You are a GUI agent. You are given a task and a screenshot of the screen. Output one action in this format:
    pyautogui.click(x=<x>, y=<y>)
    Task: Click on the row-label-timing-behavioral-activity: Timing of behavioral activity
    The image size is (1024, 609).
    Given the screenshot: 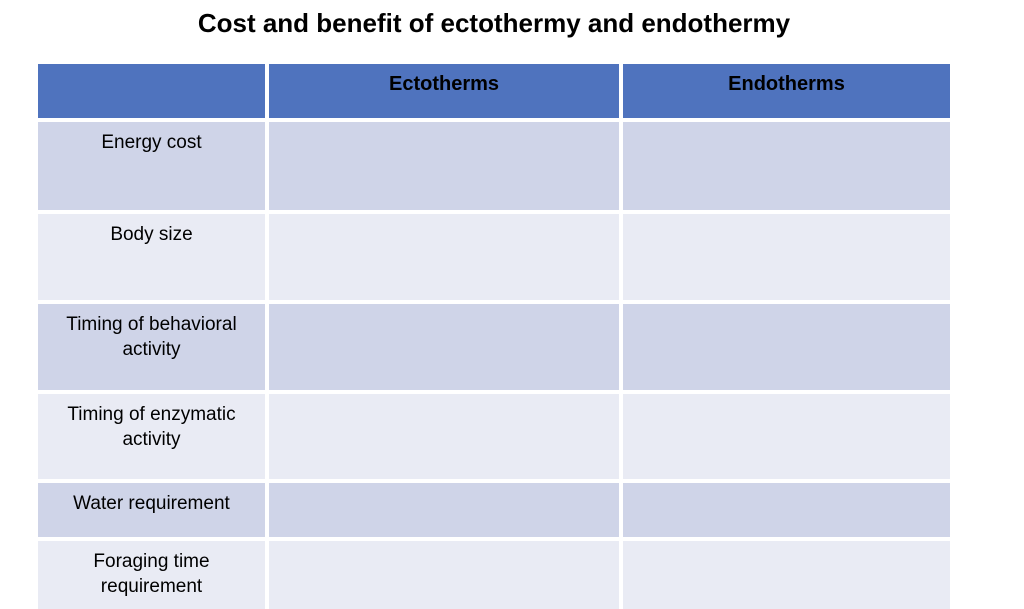 What is the action you would take?
    pyautogui.click(x=151, y=347)
    